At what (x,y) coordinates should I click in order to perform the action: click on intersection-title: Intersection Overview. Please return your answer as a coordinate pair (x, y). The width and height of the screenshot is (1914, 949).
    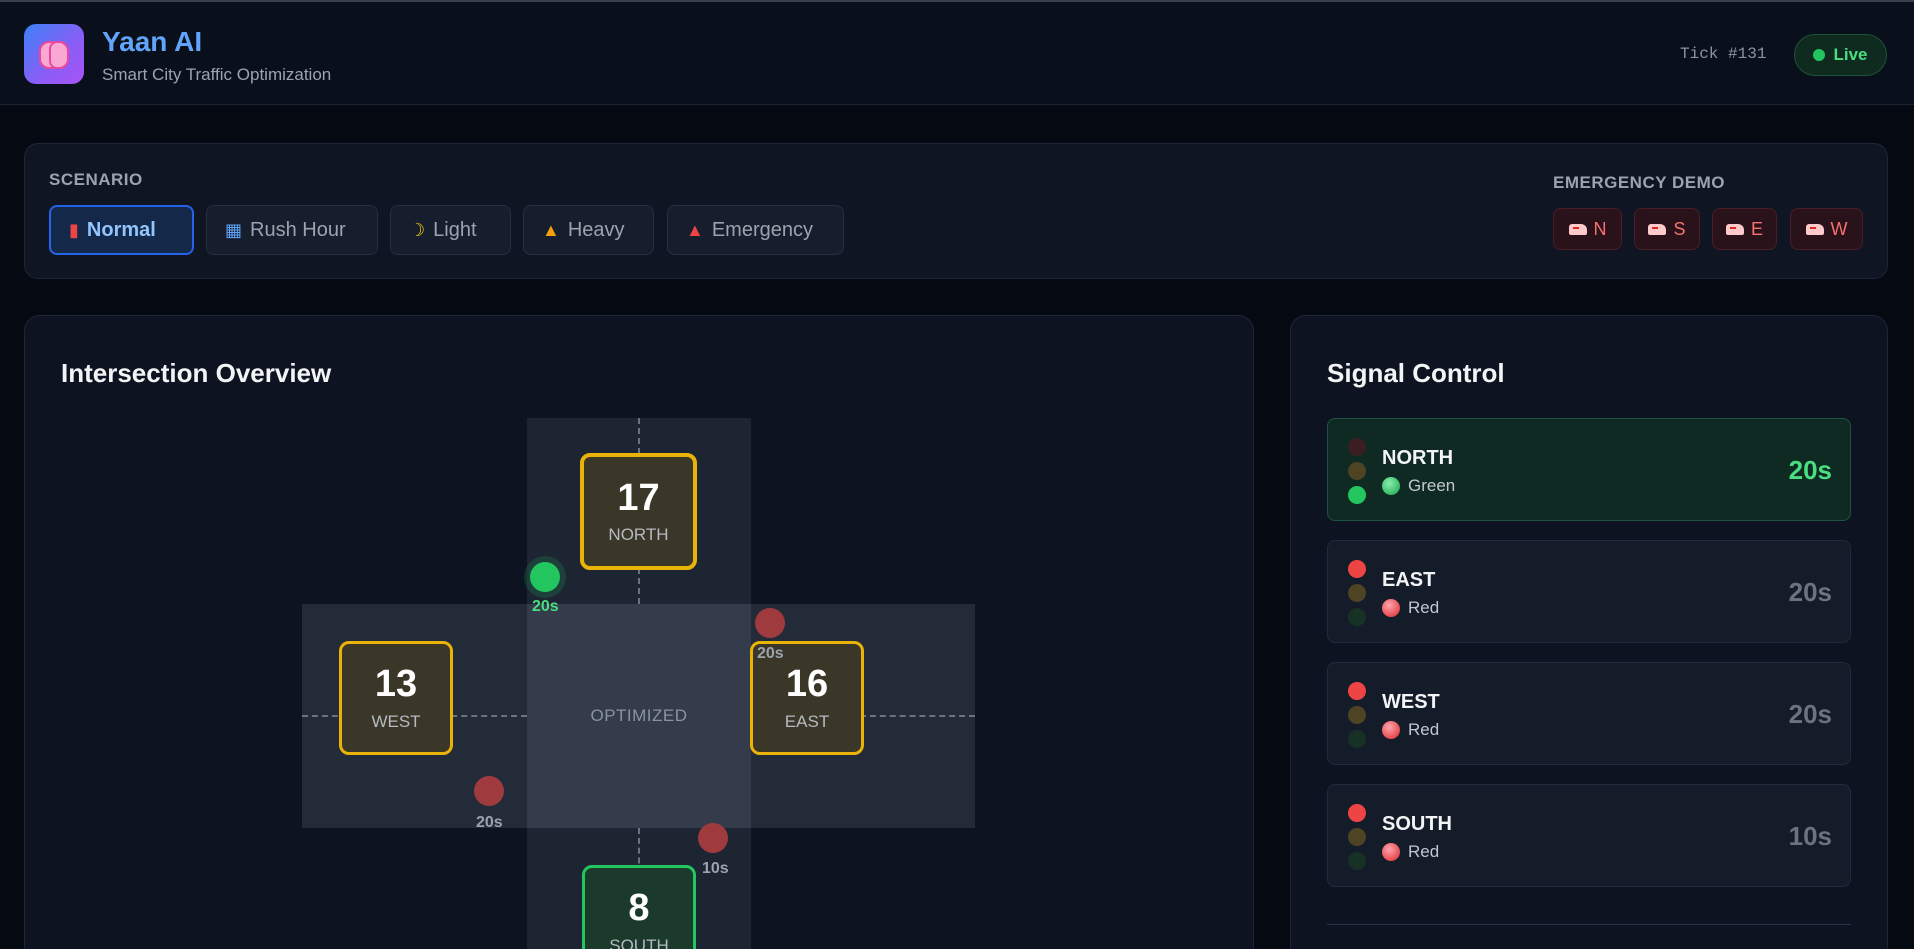
    Looking at the image, I should click on (196, 373).